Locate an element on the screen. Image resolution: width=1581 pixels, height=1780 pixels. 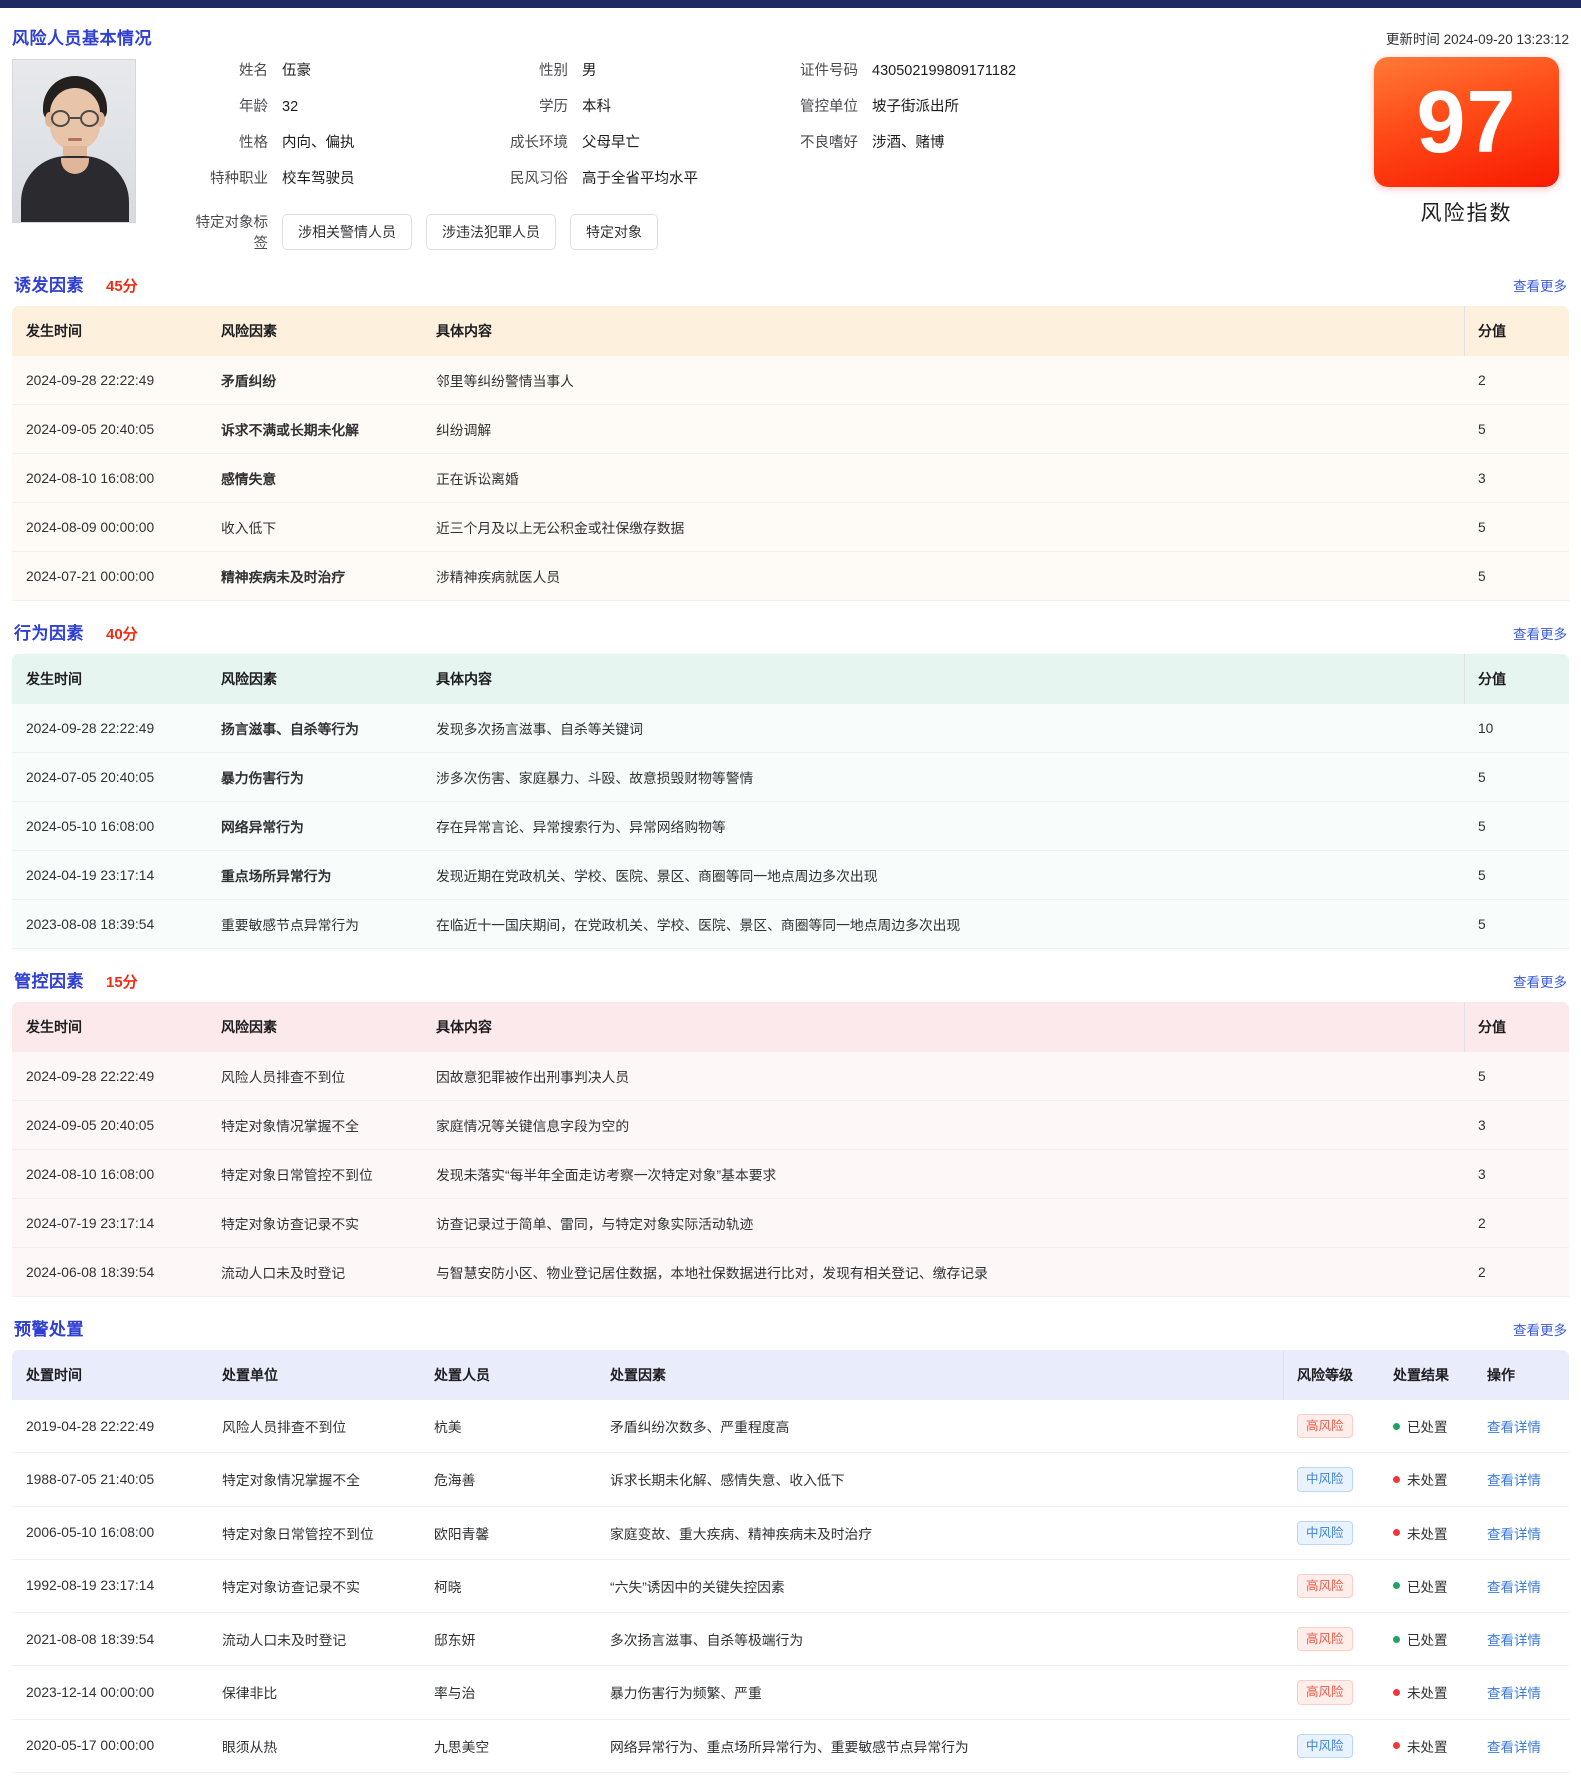
profile-field-label: 不良嗜好 is located at coordinates (829, 143).